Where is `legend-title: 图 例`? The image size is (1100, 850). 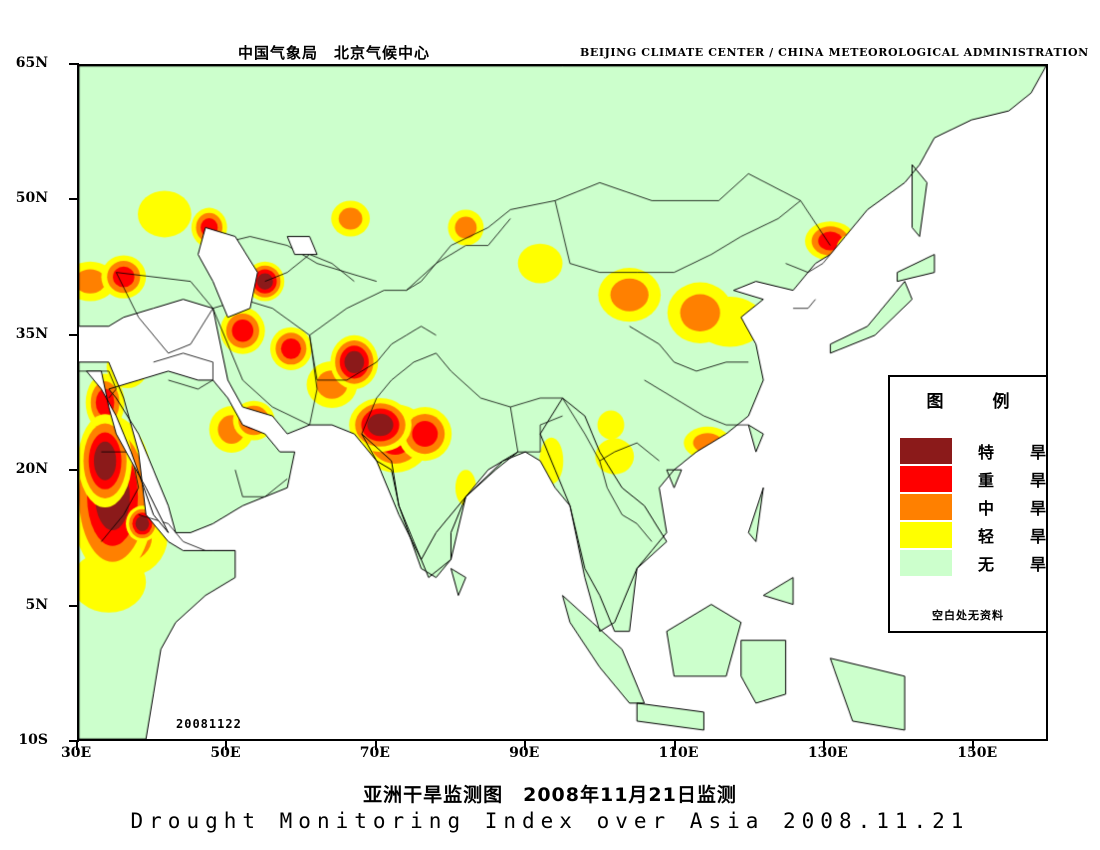 legend-title: 图 例 is located at coordinates (976, 402).